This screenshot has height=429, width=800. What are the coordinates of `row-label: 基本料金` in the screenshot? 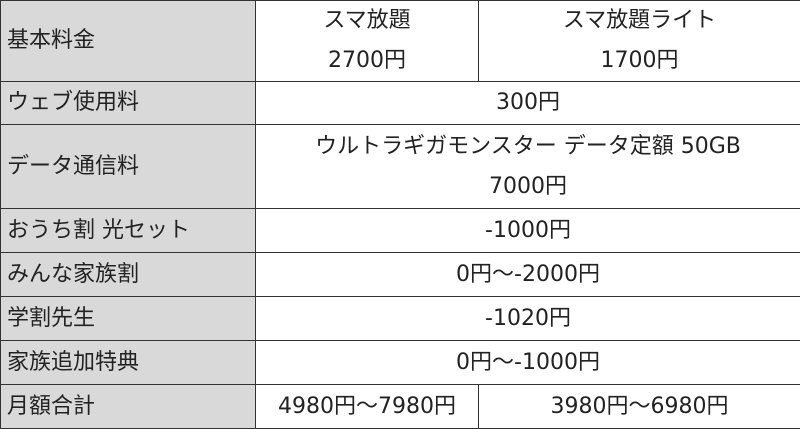 It's located at (128, 41).